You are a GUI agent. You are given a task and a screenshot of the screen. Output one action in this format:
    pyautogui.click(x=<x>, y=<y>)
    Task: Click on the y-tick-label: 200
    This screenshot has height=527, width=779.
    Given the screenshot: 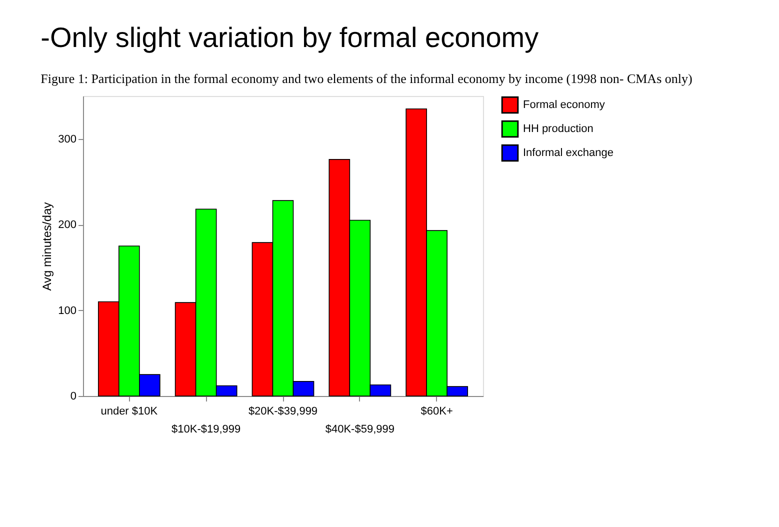 What is the action you would take?
    pyautogui.click(x=67, y=225)
    